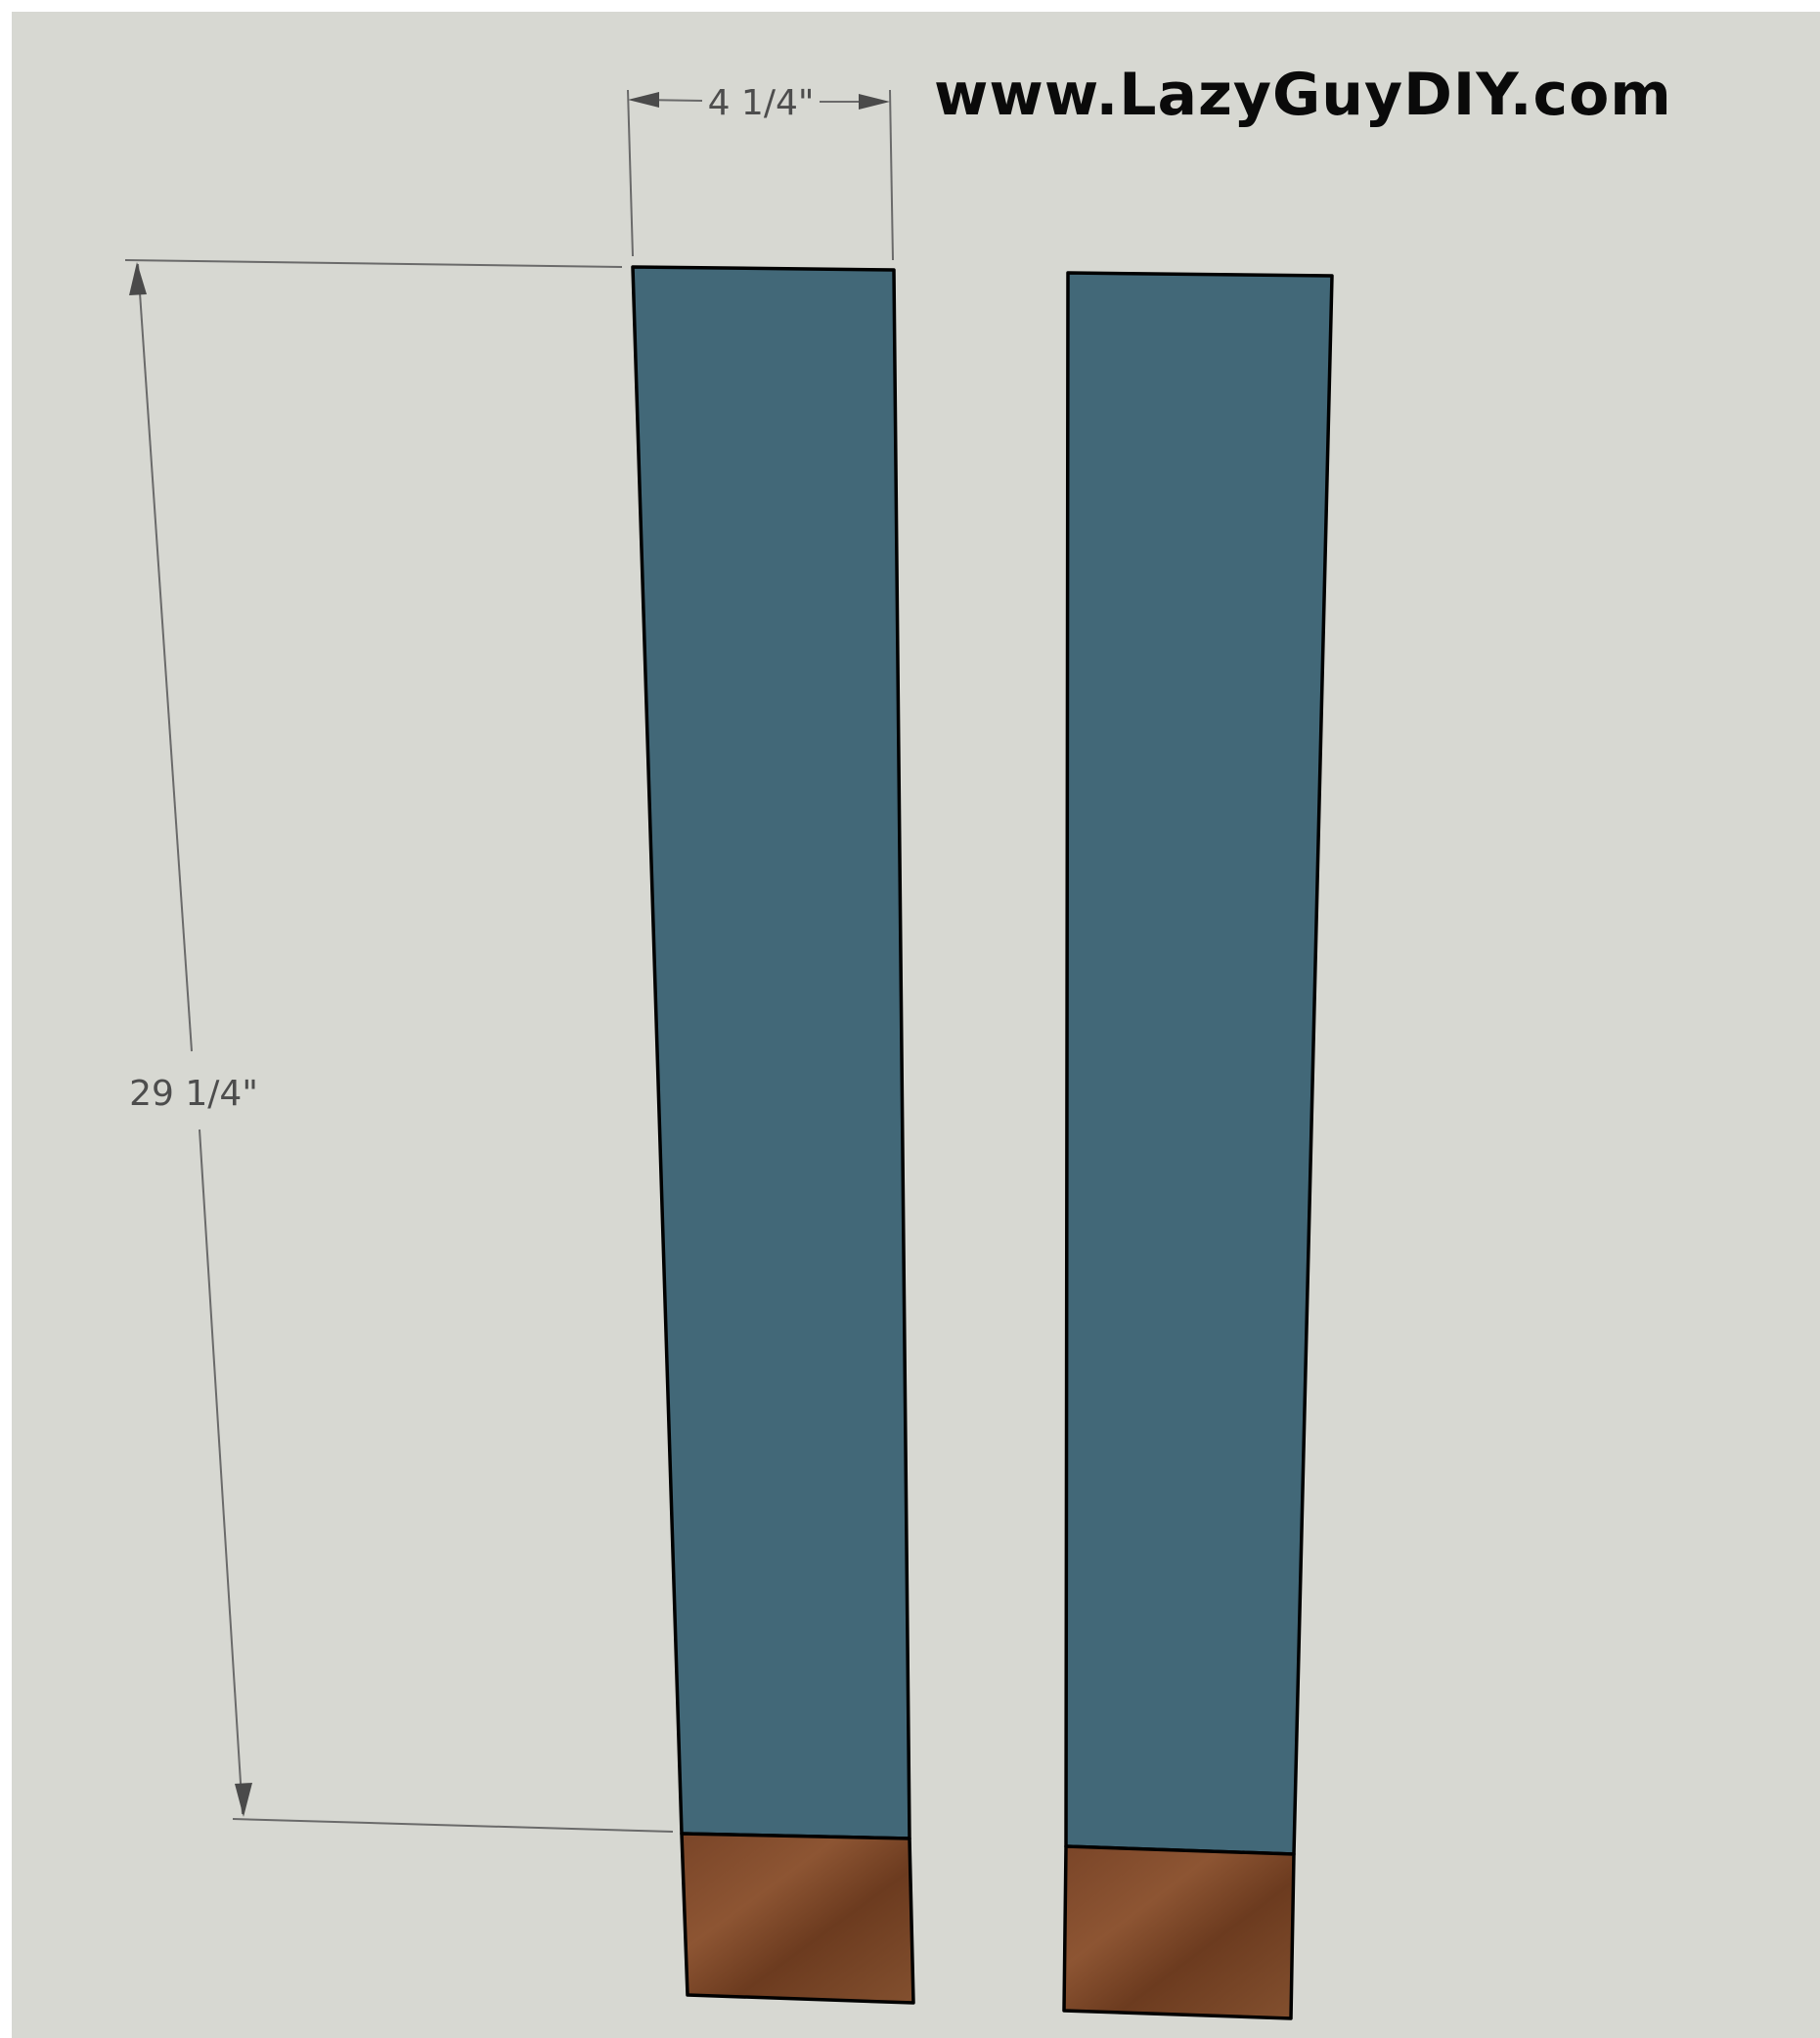  I want to click on left-board-end-grain, so click(797, 1919).